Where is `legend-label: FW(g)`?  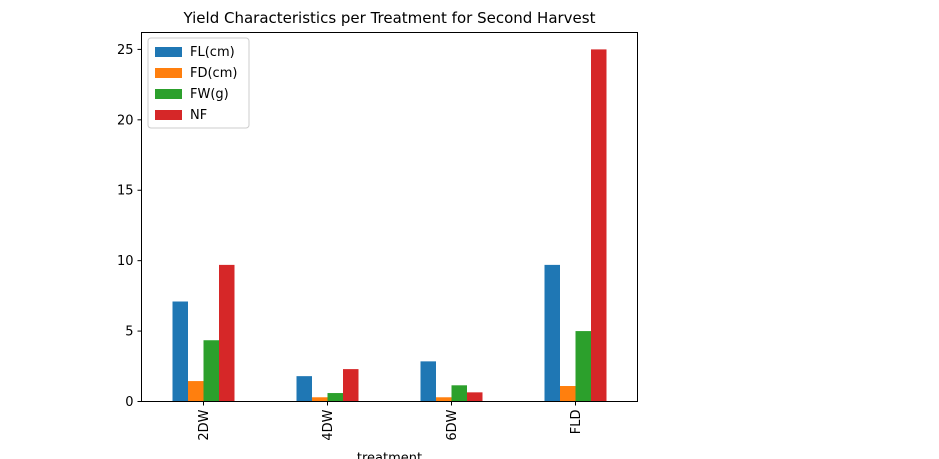
legend-label: FW(g) is located at coordinates (209, 94).